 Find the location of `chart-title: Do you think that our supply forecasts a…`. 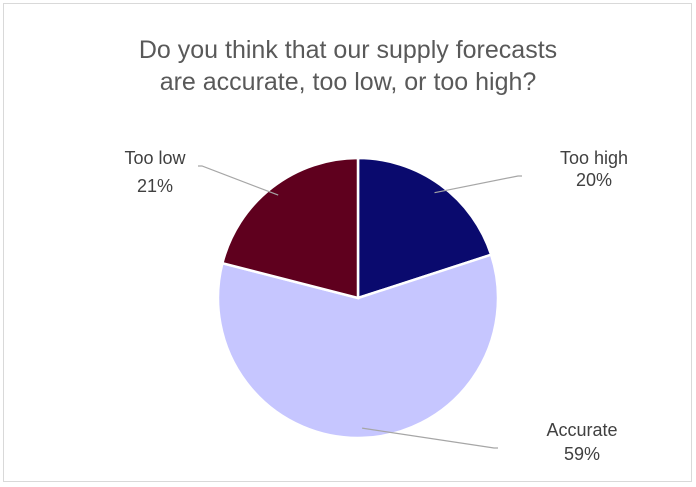

chart-title: Do you think that our supply forecasts a… is located at coordinates (348, 66).